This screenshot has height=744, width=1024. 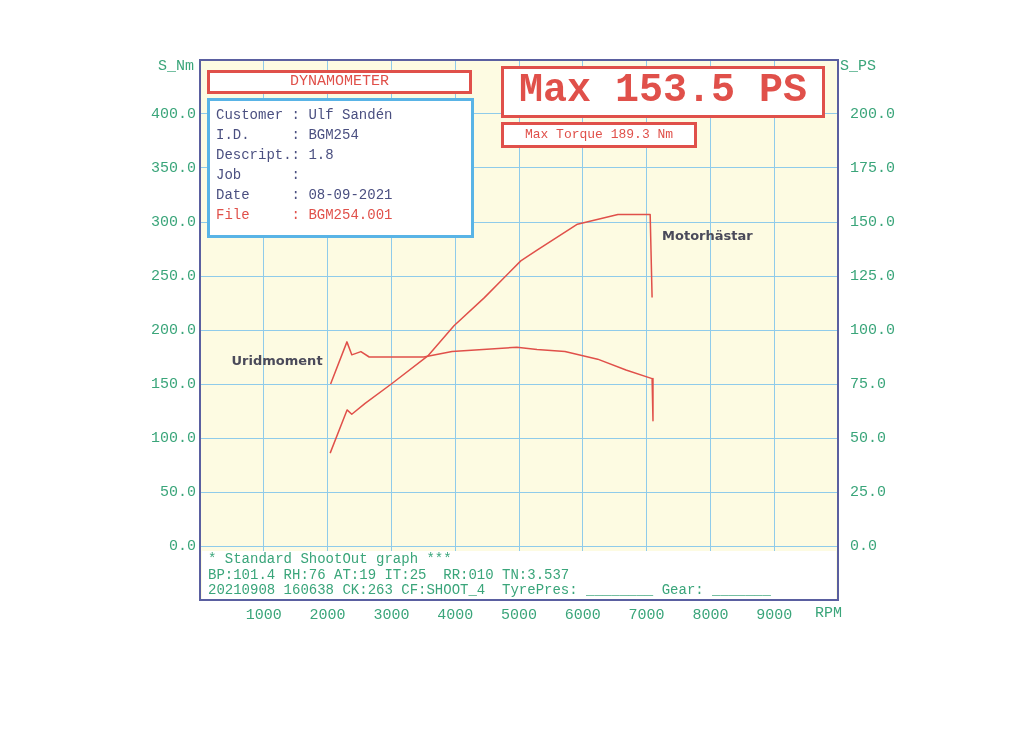 What do you see at coordinates (263, 615) in the screenshot?
I see `x-tick-label: 1000` at bounding box center [263, 615].